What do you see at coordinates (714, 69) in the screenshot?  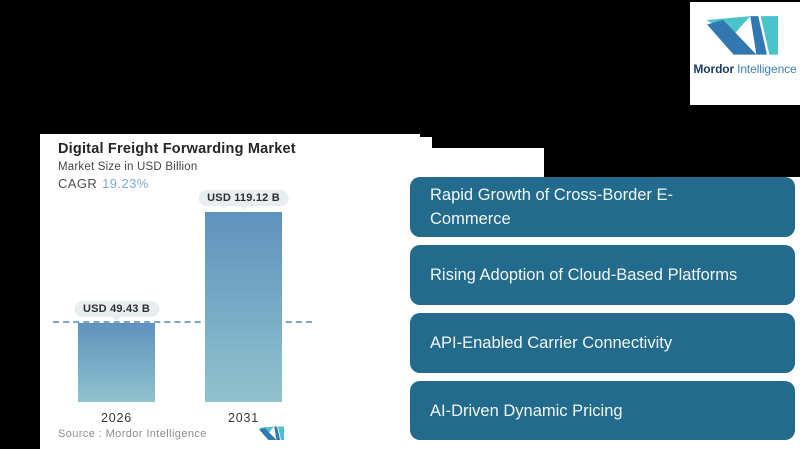 I see `brand-name-bold: Mordor` at bounding box center [714, 69].